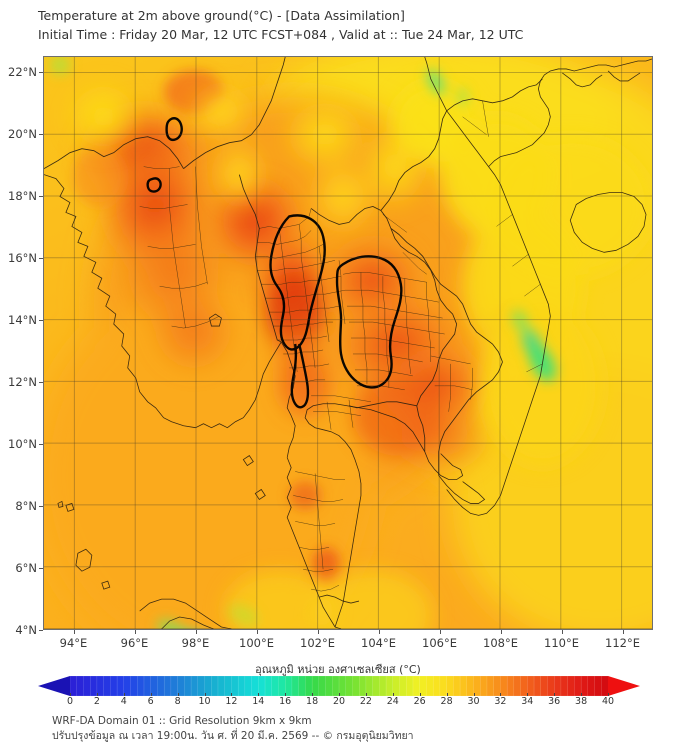 The width and height of the screenshot is (676, 756). I want to click on colorbar-tick-label: 14, so click(258, 701).